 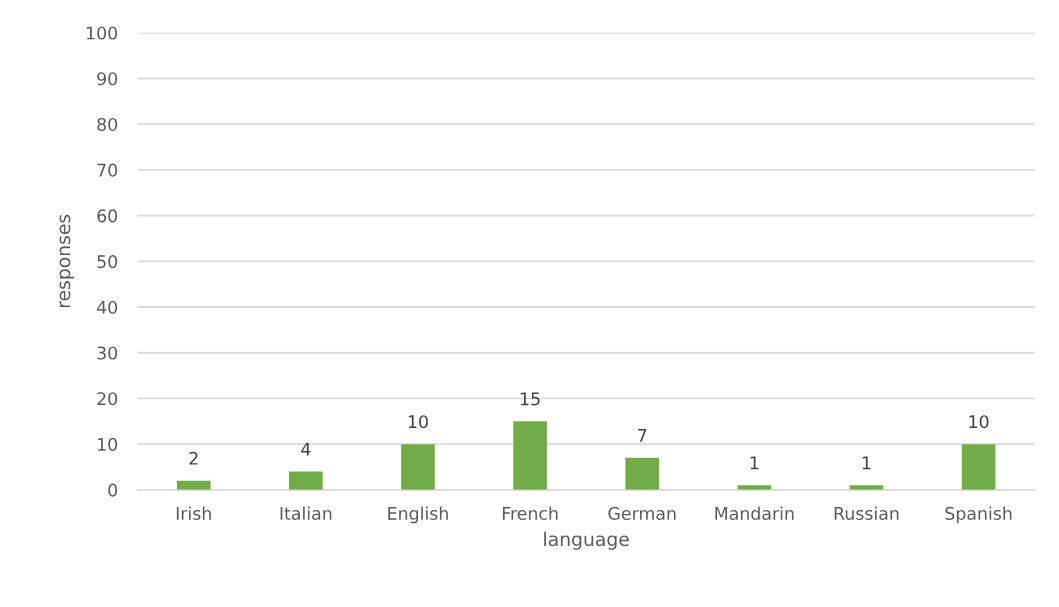 What do you see at coordinates (866, 513) in the screenshot?
I see `x-tick-label: Russian` at bounding box center [866, 513].